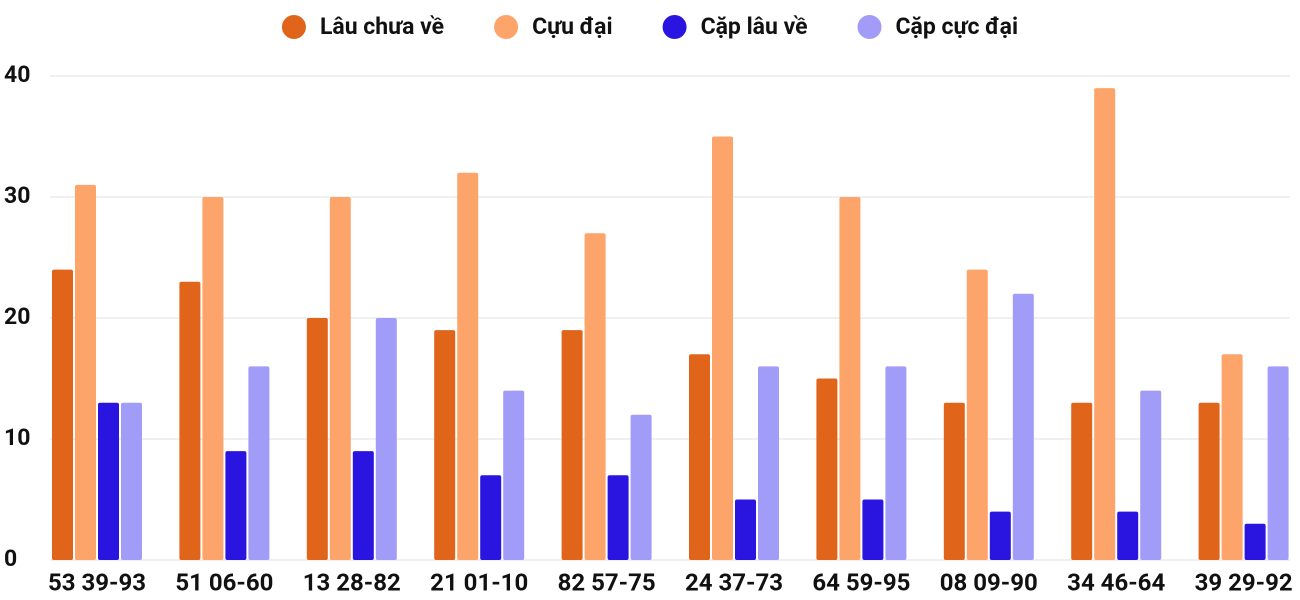 The width and height of the screenshot is (1300, 600). What do you see at coordinates (17, 316) in the screenshot?
I see `y-tick-label: 20` at bounding box center [17, 316].